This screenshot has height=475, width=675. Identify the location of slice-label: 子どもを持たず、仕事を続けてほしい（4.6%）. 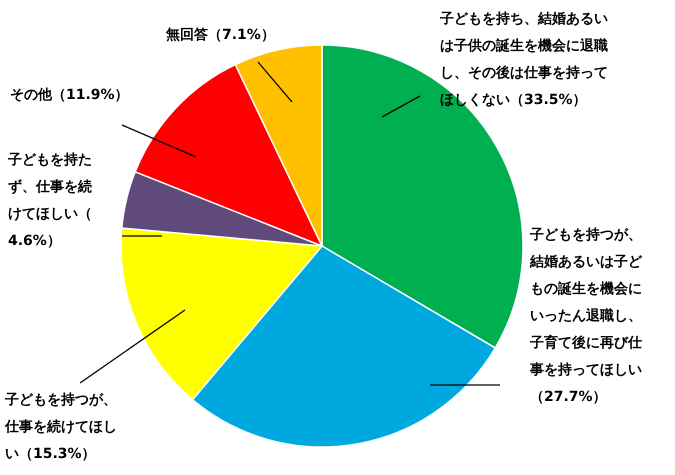
(49, 200).